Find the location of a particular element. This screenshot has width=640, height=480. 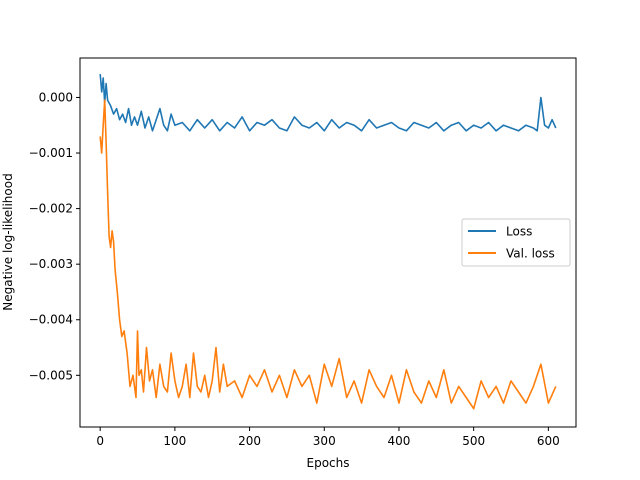

x-tick-label: 300 is located at coordinates (324, 441).